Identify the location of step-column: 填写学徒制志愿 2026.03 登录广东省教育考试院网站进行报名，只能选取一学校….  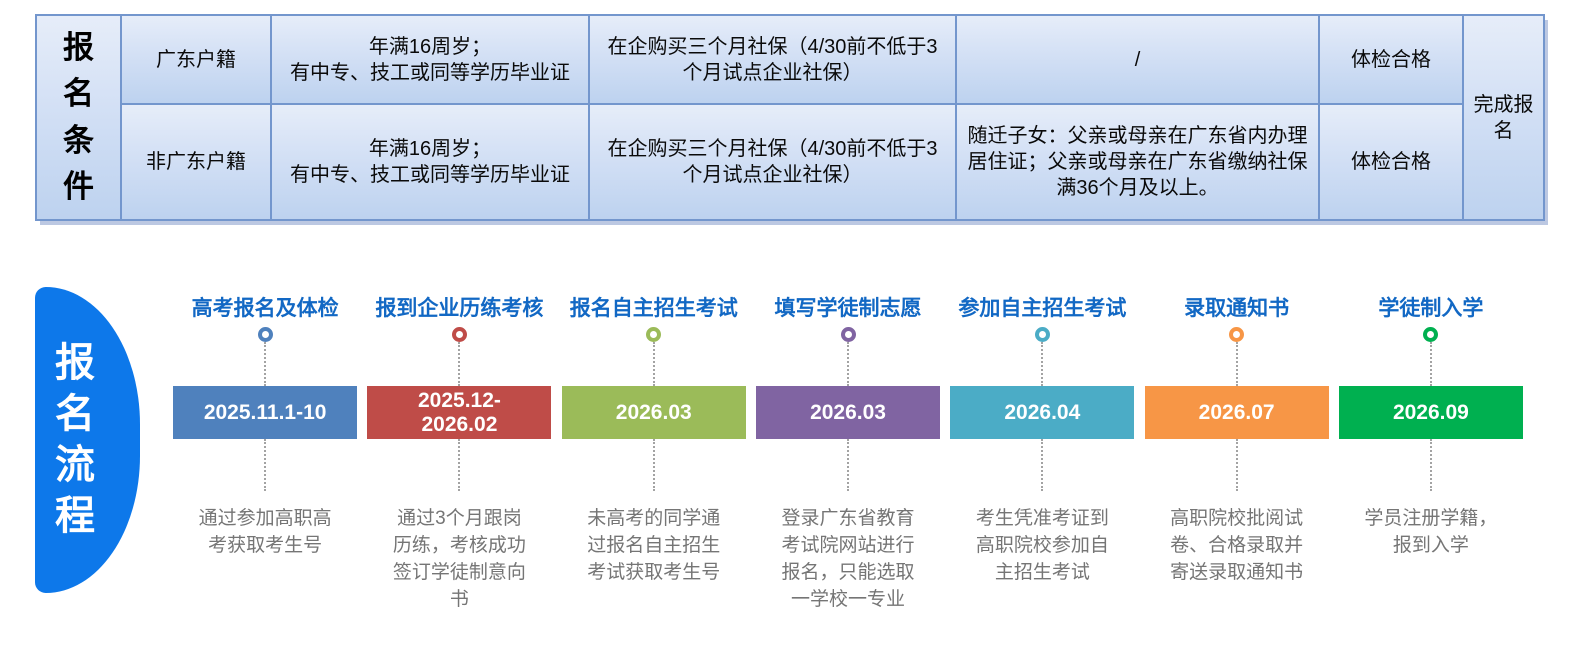
(848, 454).